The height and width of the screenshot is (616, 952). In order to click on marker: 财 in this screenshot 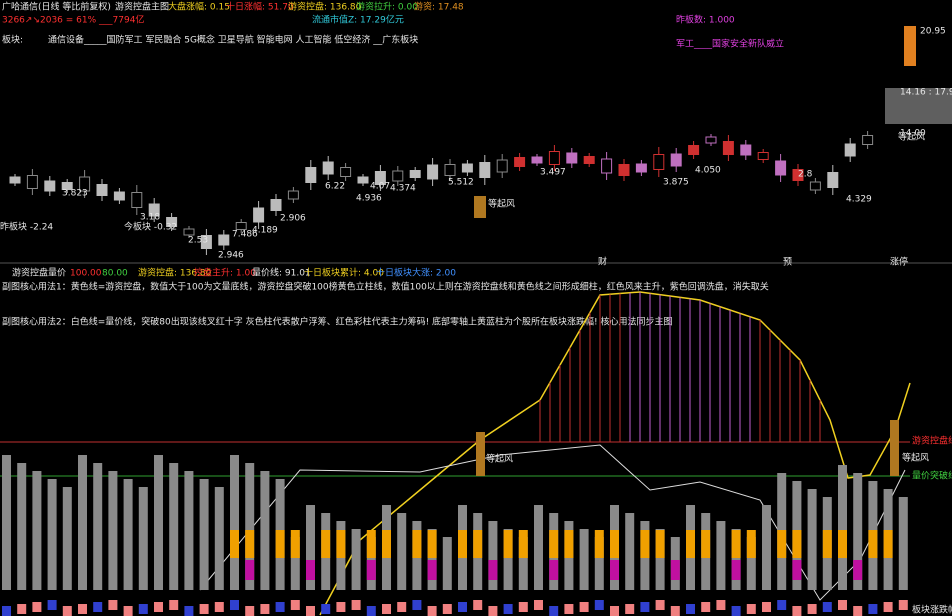, I will do `click(602, 262)`.